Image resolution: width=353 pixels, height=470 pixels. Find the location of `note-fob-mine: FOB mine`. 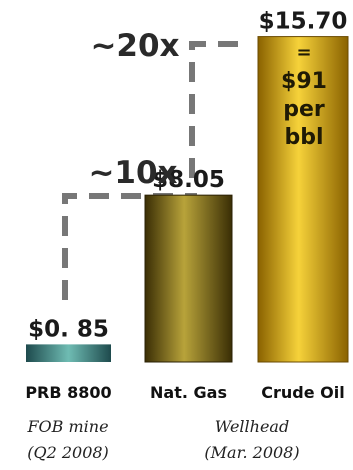

note-fob-mine: FOB mine is located at coordinates (67, 426).